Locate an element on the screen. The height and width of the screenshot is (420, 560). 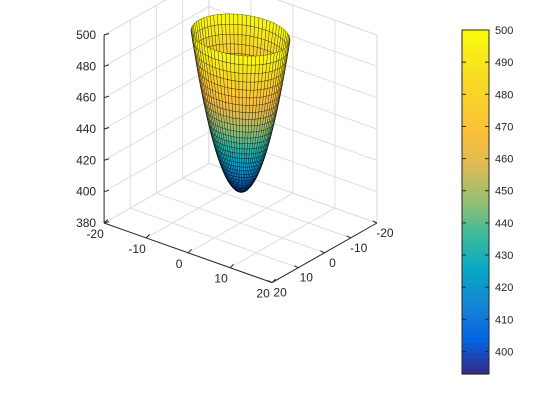
colorbar-tick-label: 400 is located at coordinates (504, 352).